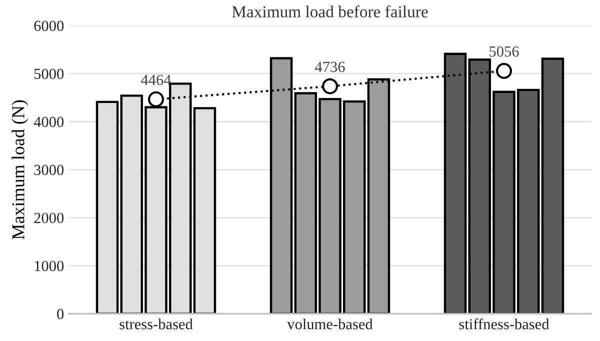 The image size is (600, 341). I want to click on y-tick-label: 6000, so click(49, 26).